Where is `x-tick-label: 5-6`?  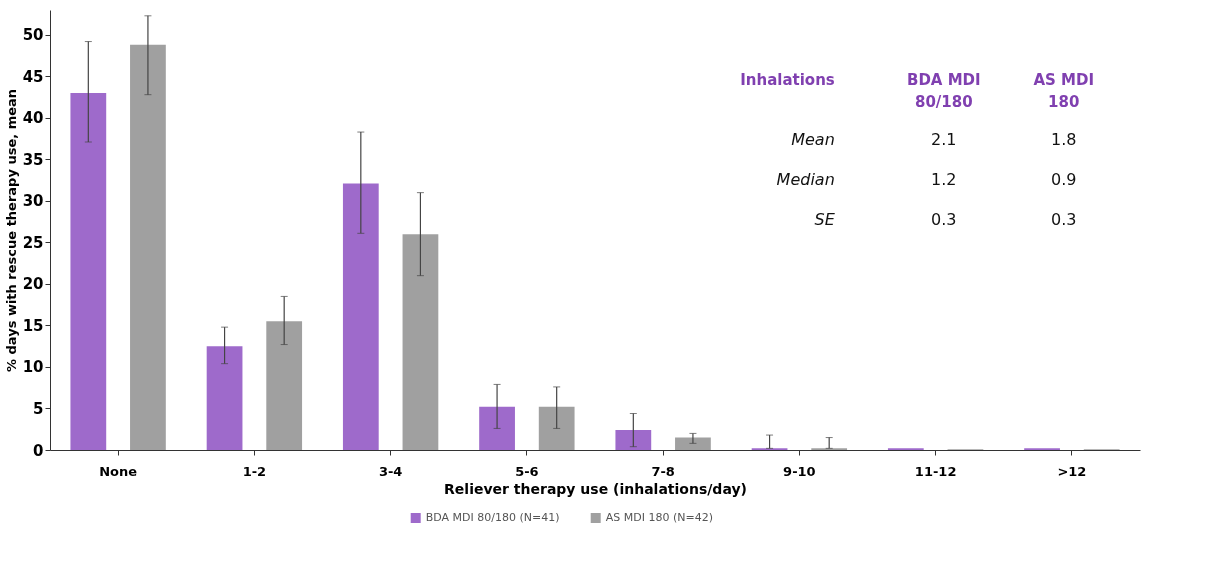 x-tick-label: 5-6 is located at coordinates (527, 471).